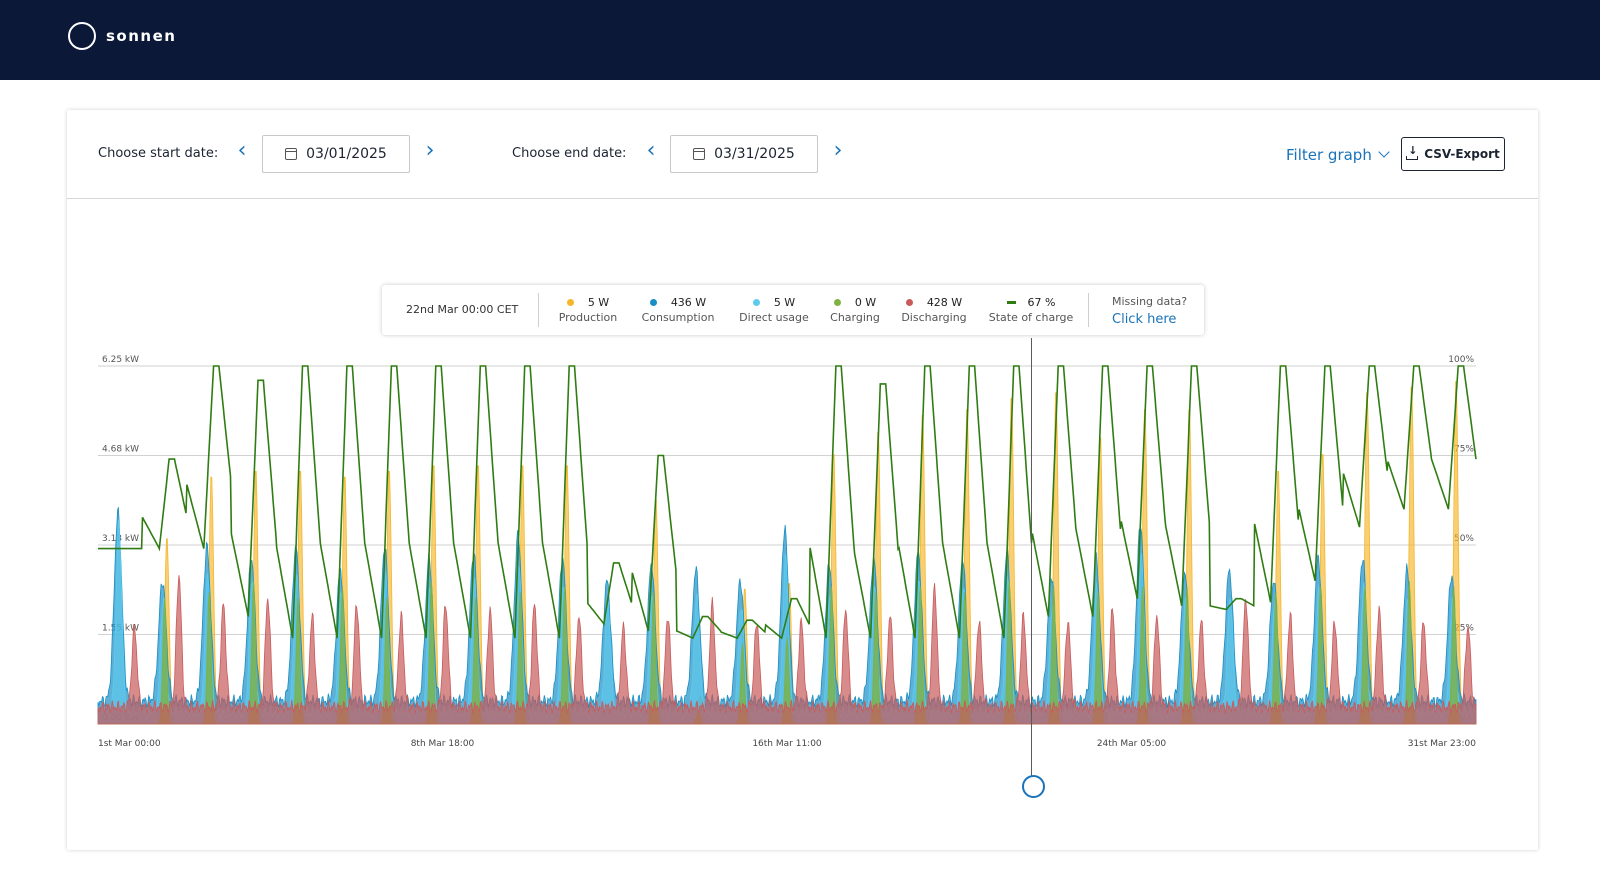 This screenshot has width=1600, height=878. I want to click on y-left-tick-label: 4.68 kW, so click(120, 450).